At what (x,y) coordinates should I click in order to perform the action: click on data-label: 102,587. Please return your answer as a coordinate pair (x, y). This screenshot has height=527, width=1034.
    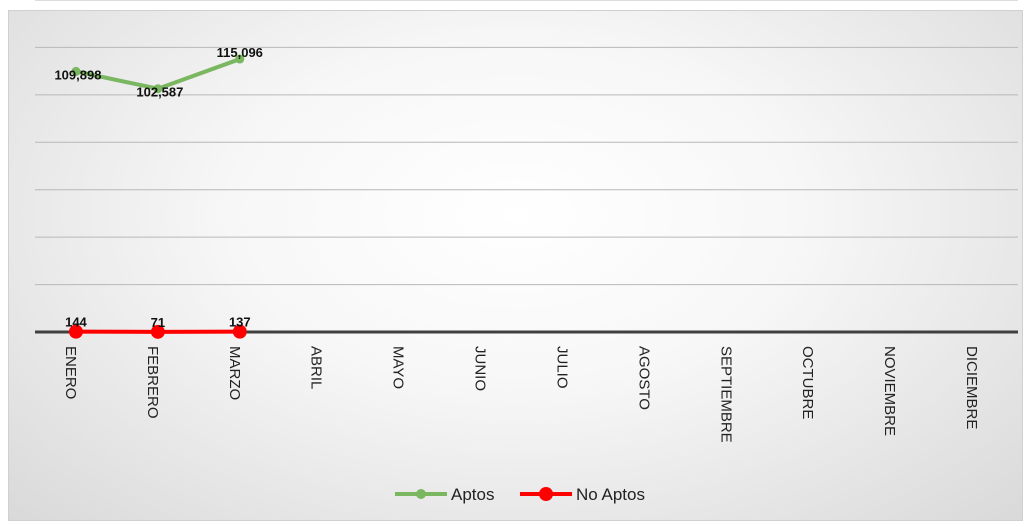
    Looking at the image, I should click on (159, 92).